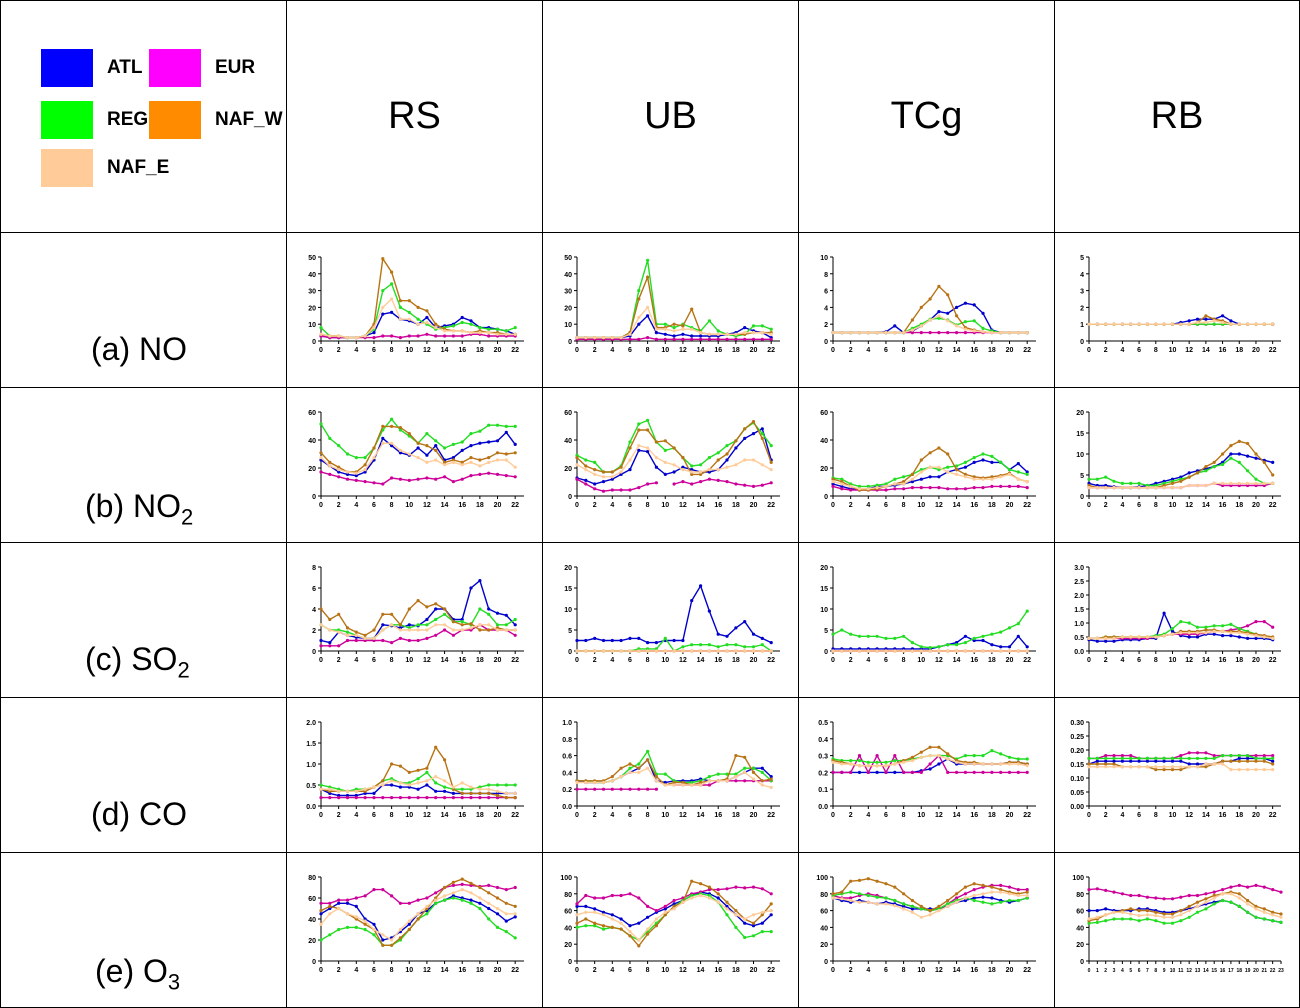 Image resolution: width=1300 pixels, height=1008 pixels. Describe the element at coordinates (1082, 308) in the screenshot. I see `y-tick-label: 2` at that location.